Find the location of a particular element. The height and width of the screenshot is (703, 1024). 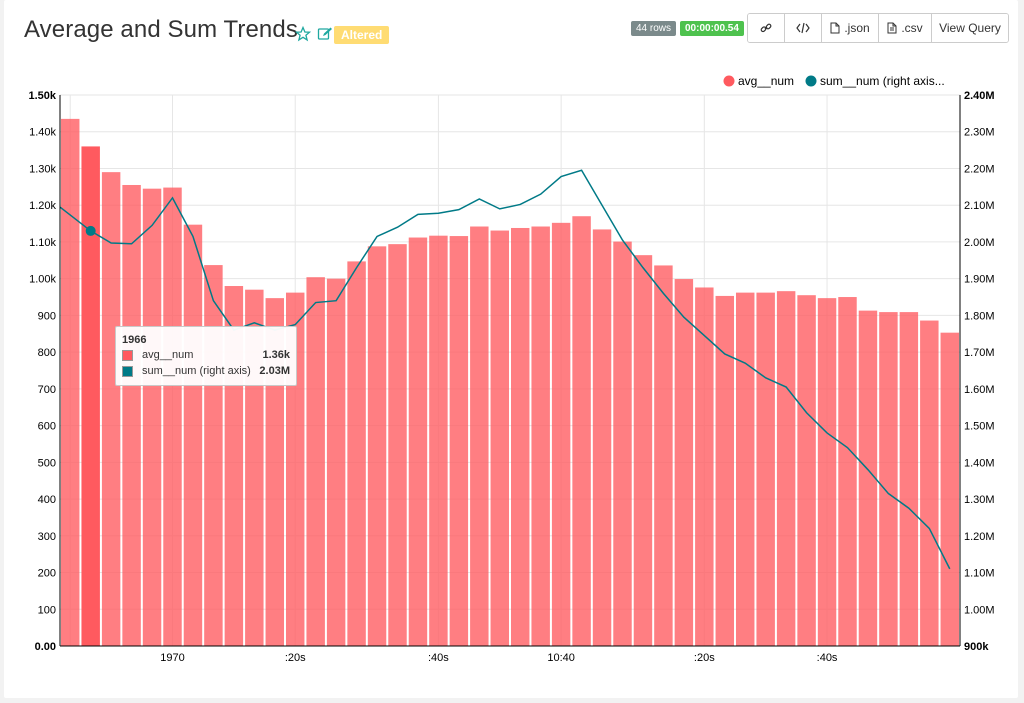

row-count-badge: 44 rows is located at coordinates (654, 28).